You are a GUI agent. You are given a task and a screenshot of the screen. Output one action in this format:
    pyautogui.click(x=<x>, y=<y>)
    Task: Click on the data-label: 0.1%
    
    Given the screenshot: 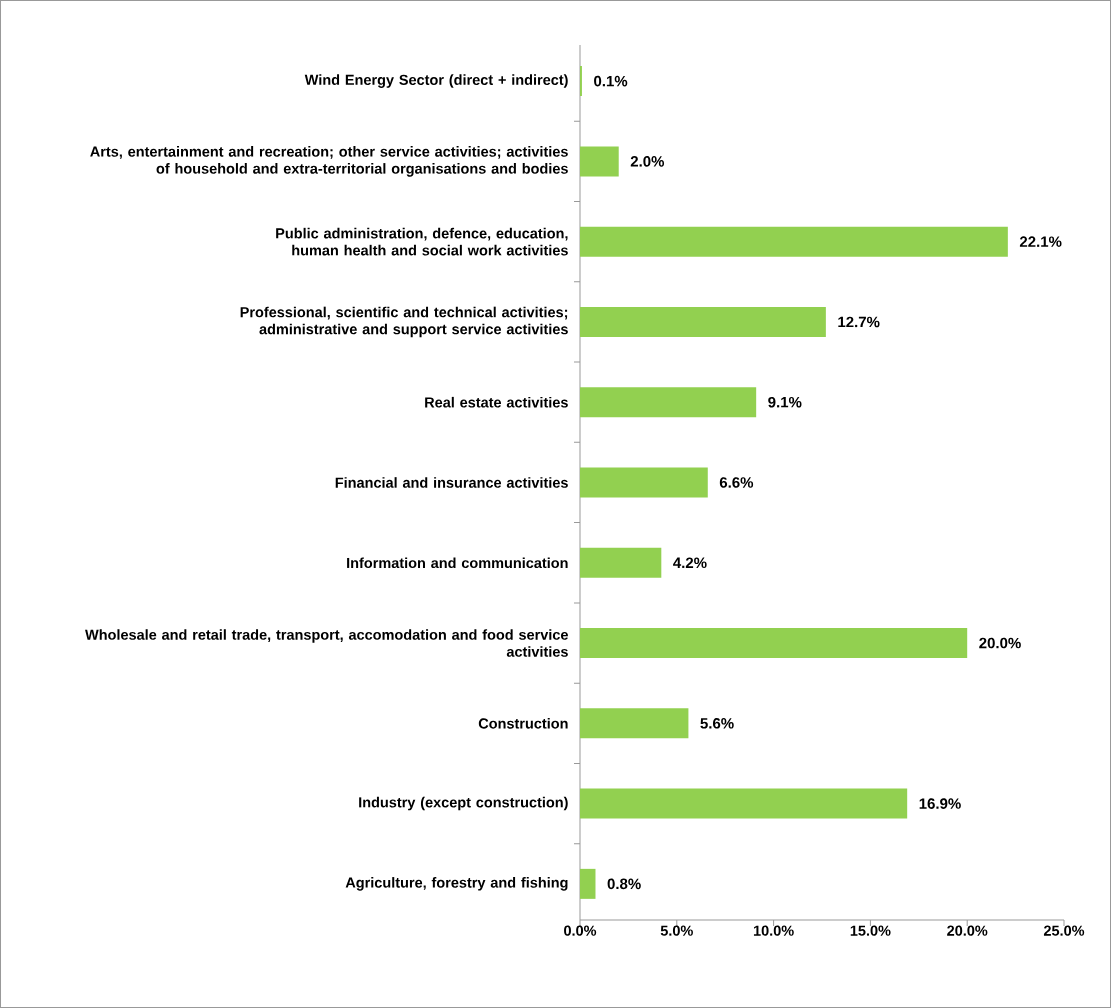 What is the action you would take?
    pyautogui.click(x=611, y=81)
    